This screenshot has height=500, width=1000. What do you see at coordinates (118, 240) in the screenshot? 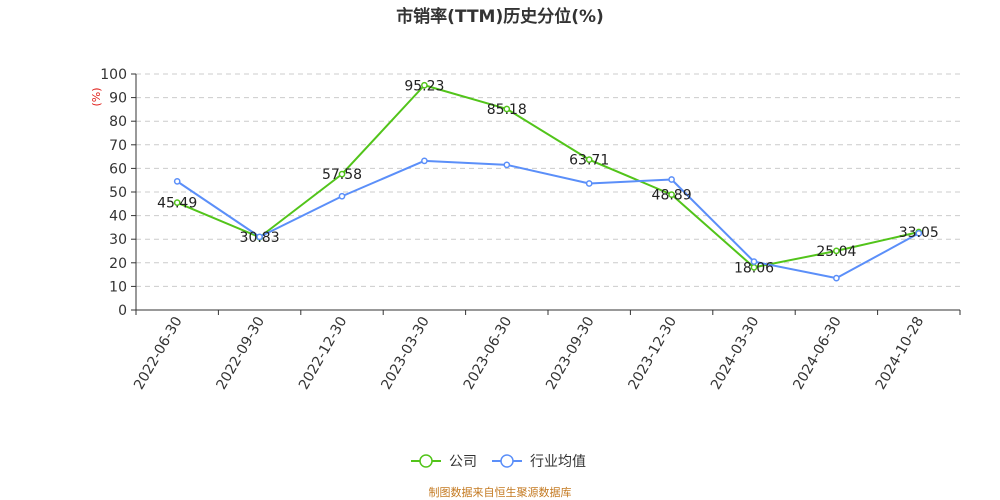
I see `y-tick-label: 30` at bounding box center [118, 240].